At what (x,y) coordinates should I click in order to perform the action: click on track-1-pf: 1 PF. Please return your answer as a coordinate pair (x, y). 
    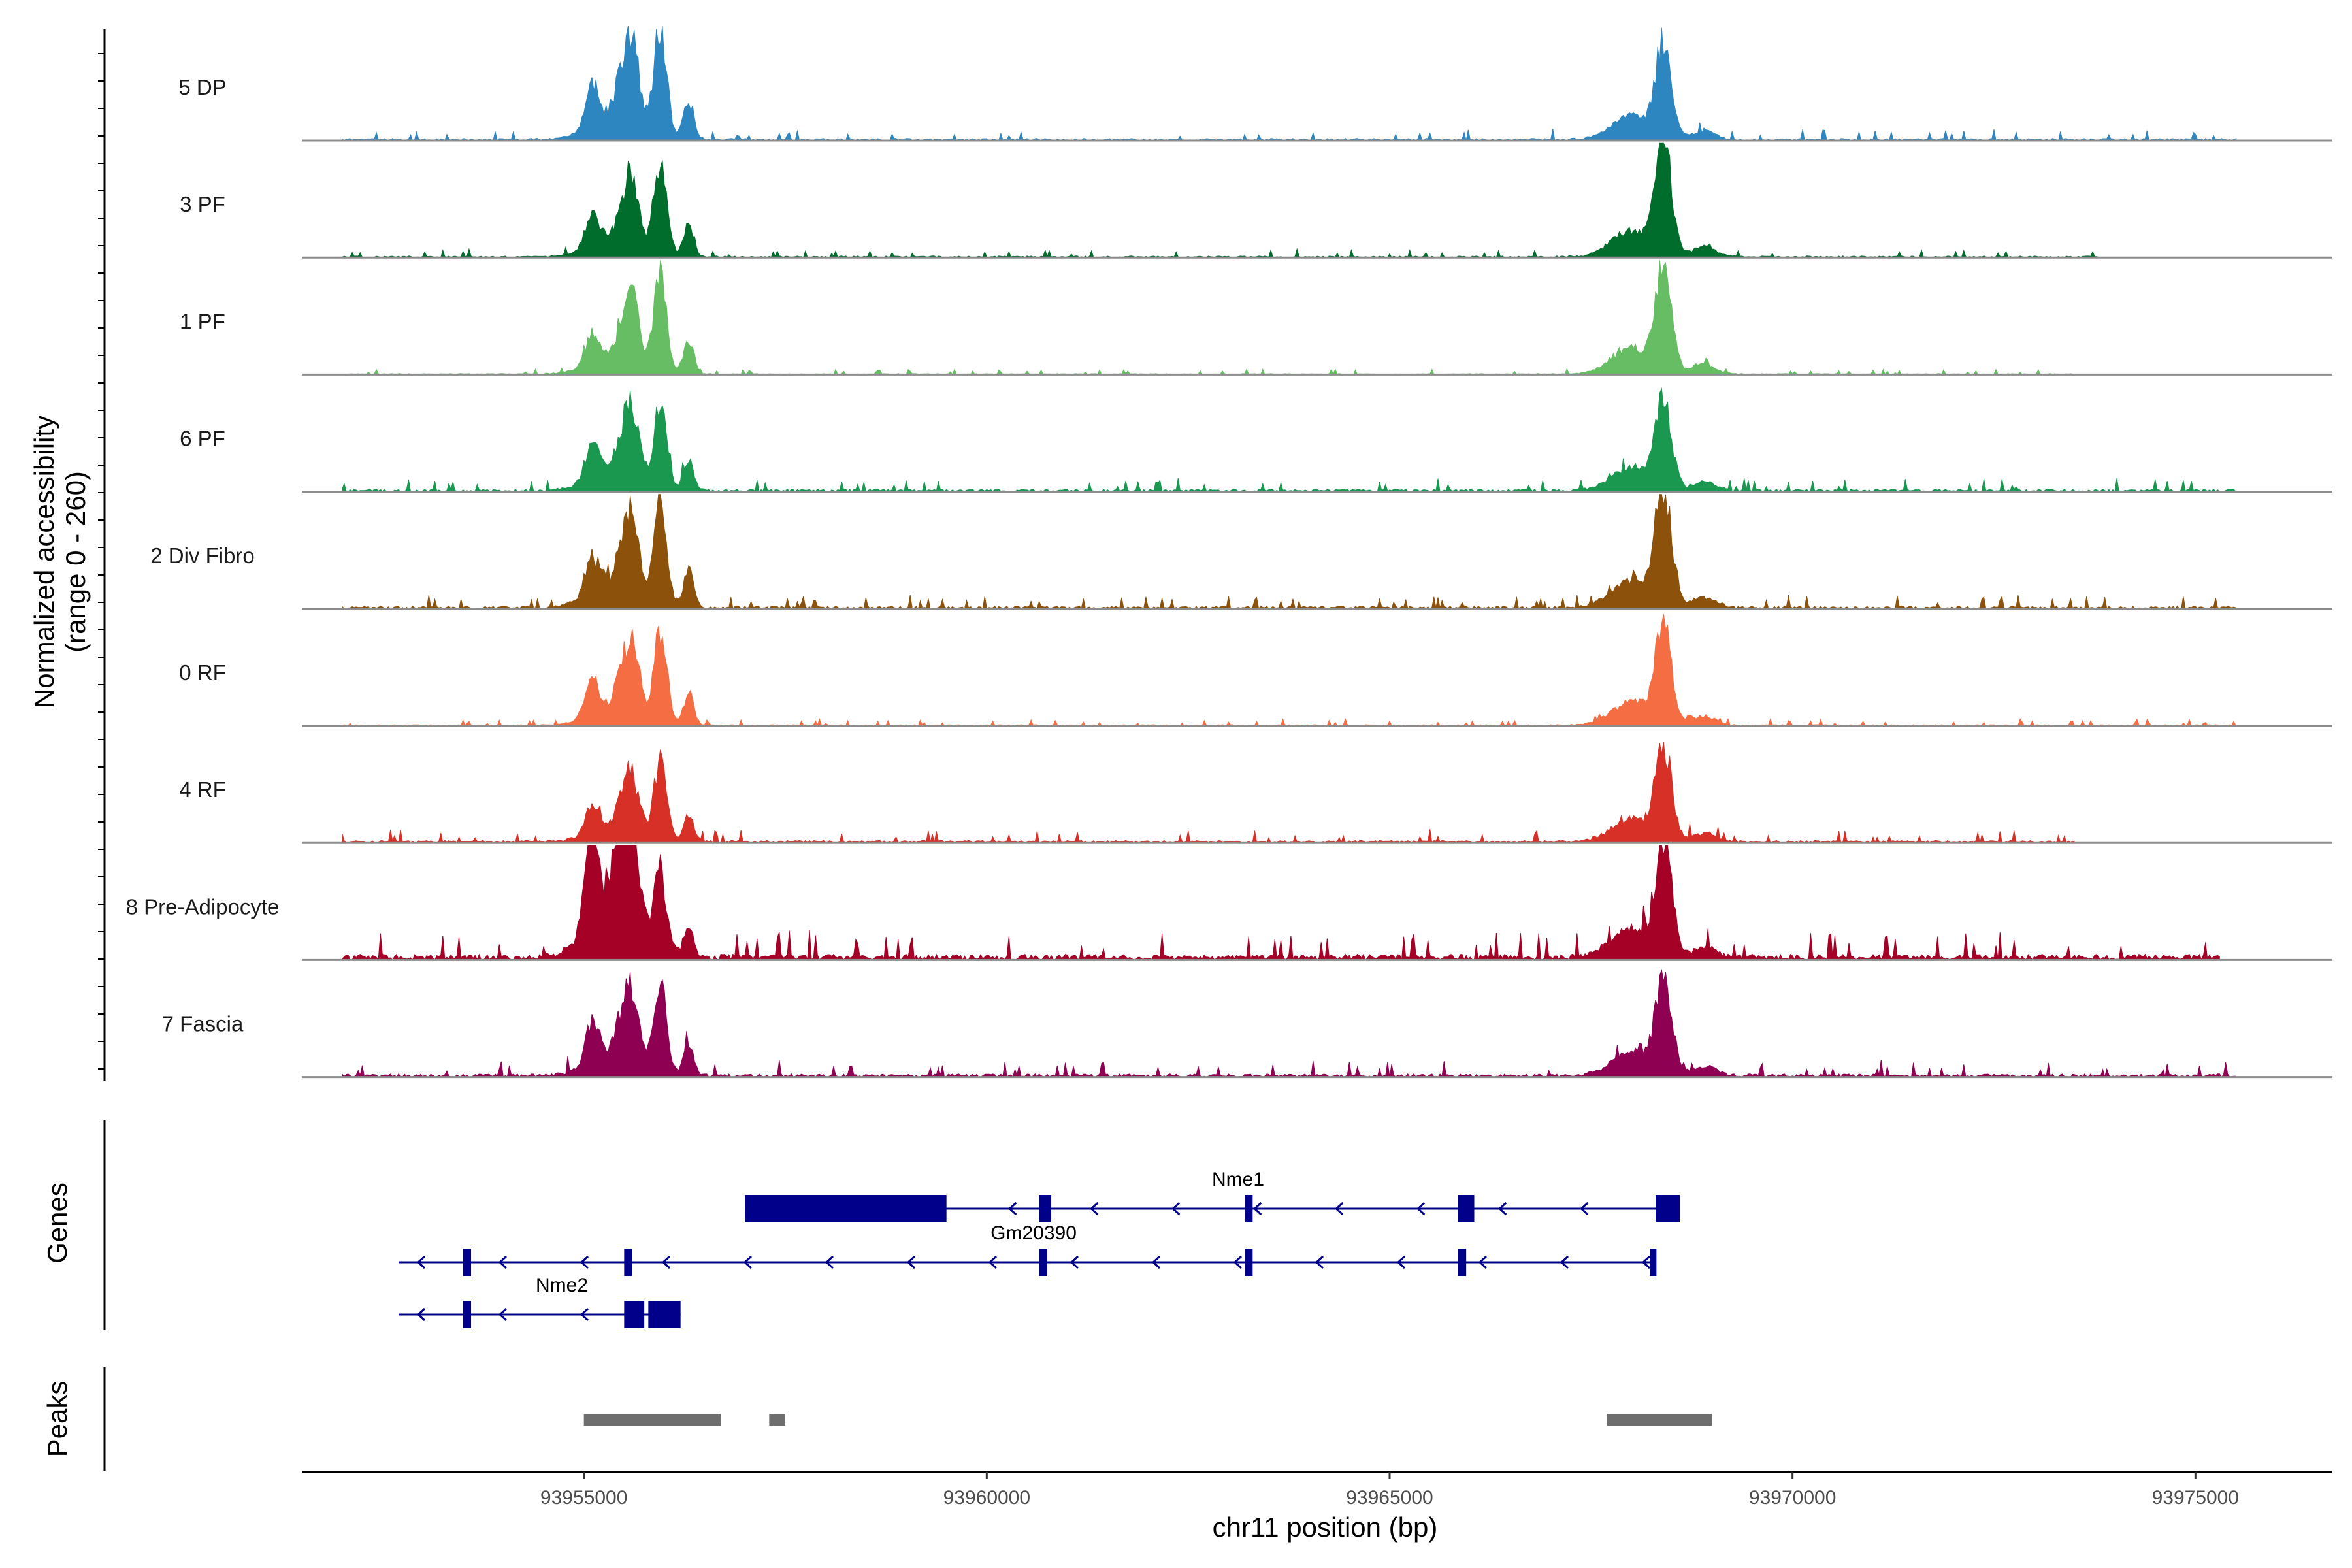
    Looking at the image, I should click on (1256, 318).